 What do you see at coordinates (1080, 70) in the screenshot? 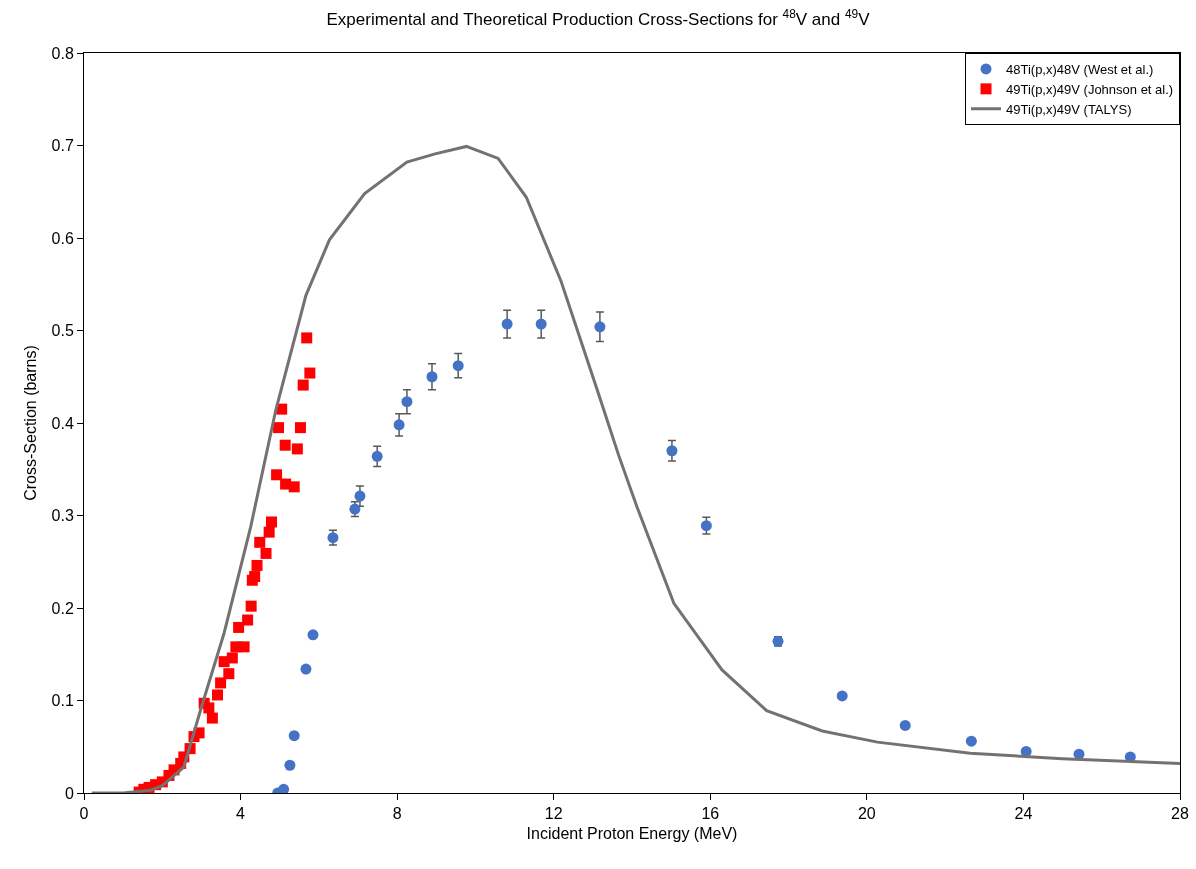
I see `legend-label: 48Ti(p,x)48V (West et al.)` at bounding box center [1080, 70].